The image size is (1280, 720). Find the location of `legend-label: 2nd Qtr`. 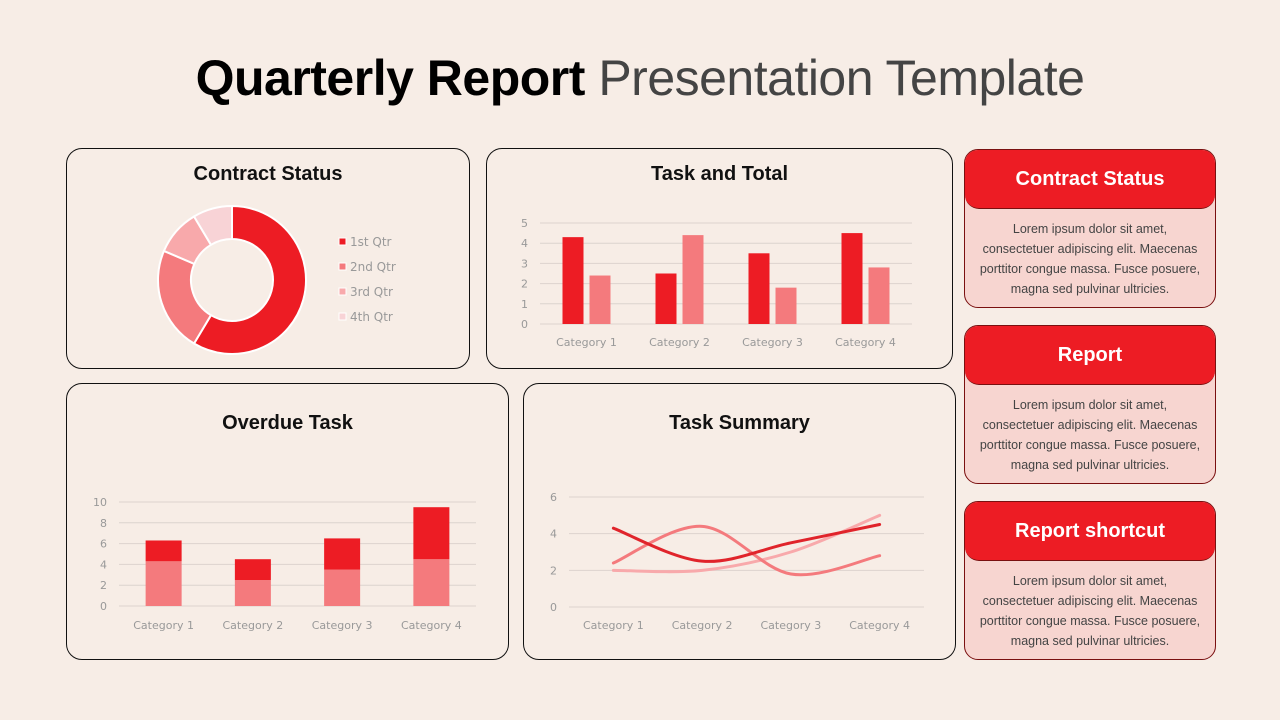

legend-label: 2nd Qtr is located at coordinates (373, 267).